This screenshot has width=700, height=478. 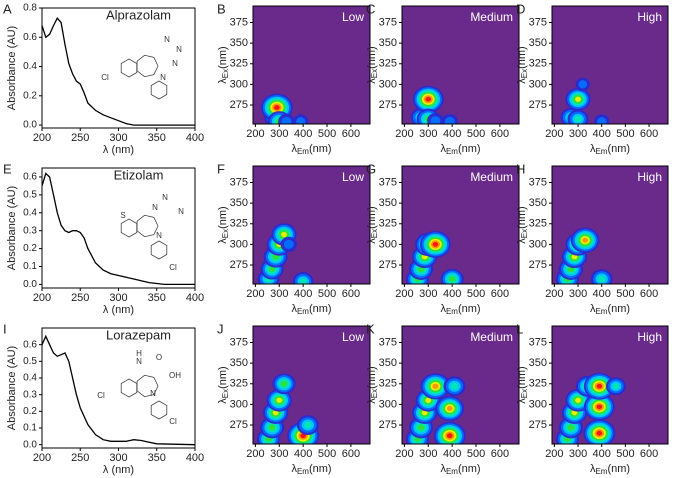 What do you see at coordinates (602, 454) in the screenshot?
I see `x-tick-label: 400` at bounding box center [602, 454].